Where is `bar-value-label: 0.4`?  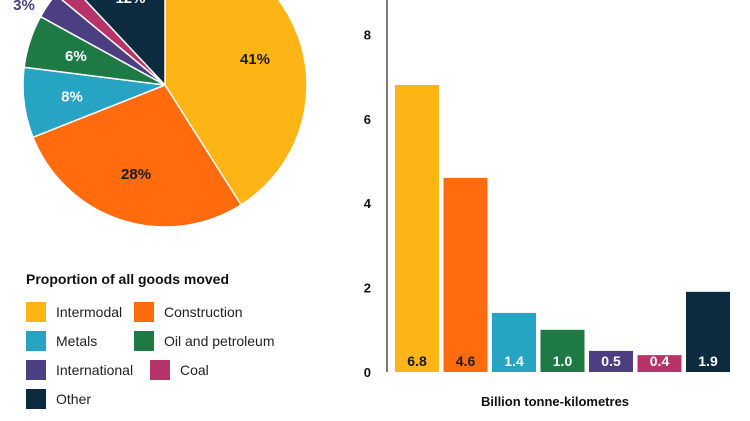
bar-value-label: 0.4 is located at coordinates (660, 361).